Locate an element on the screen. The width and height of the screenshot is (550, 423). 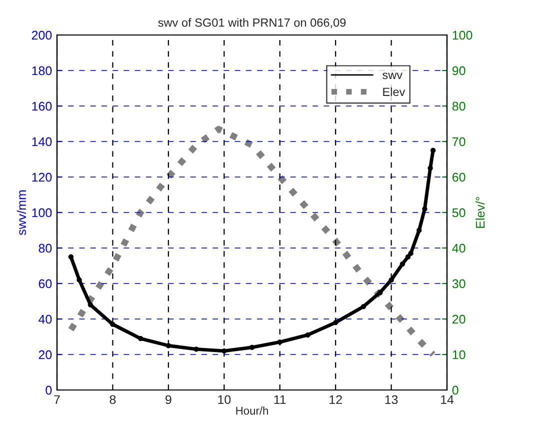
y-tick-label: 180 is located at coordinates (42, 71).